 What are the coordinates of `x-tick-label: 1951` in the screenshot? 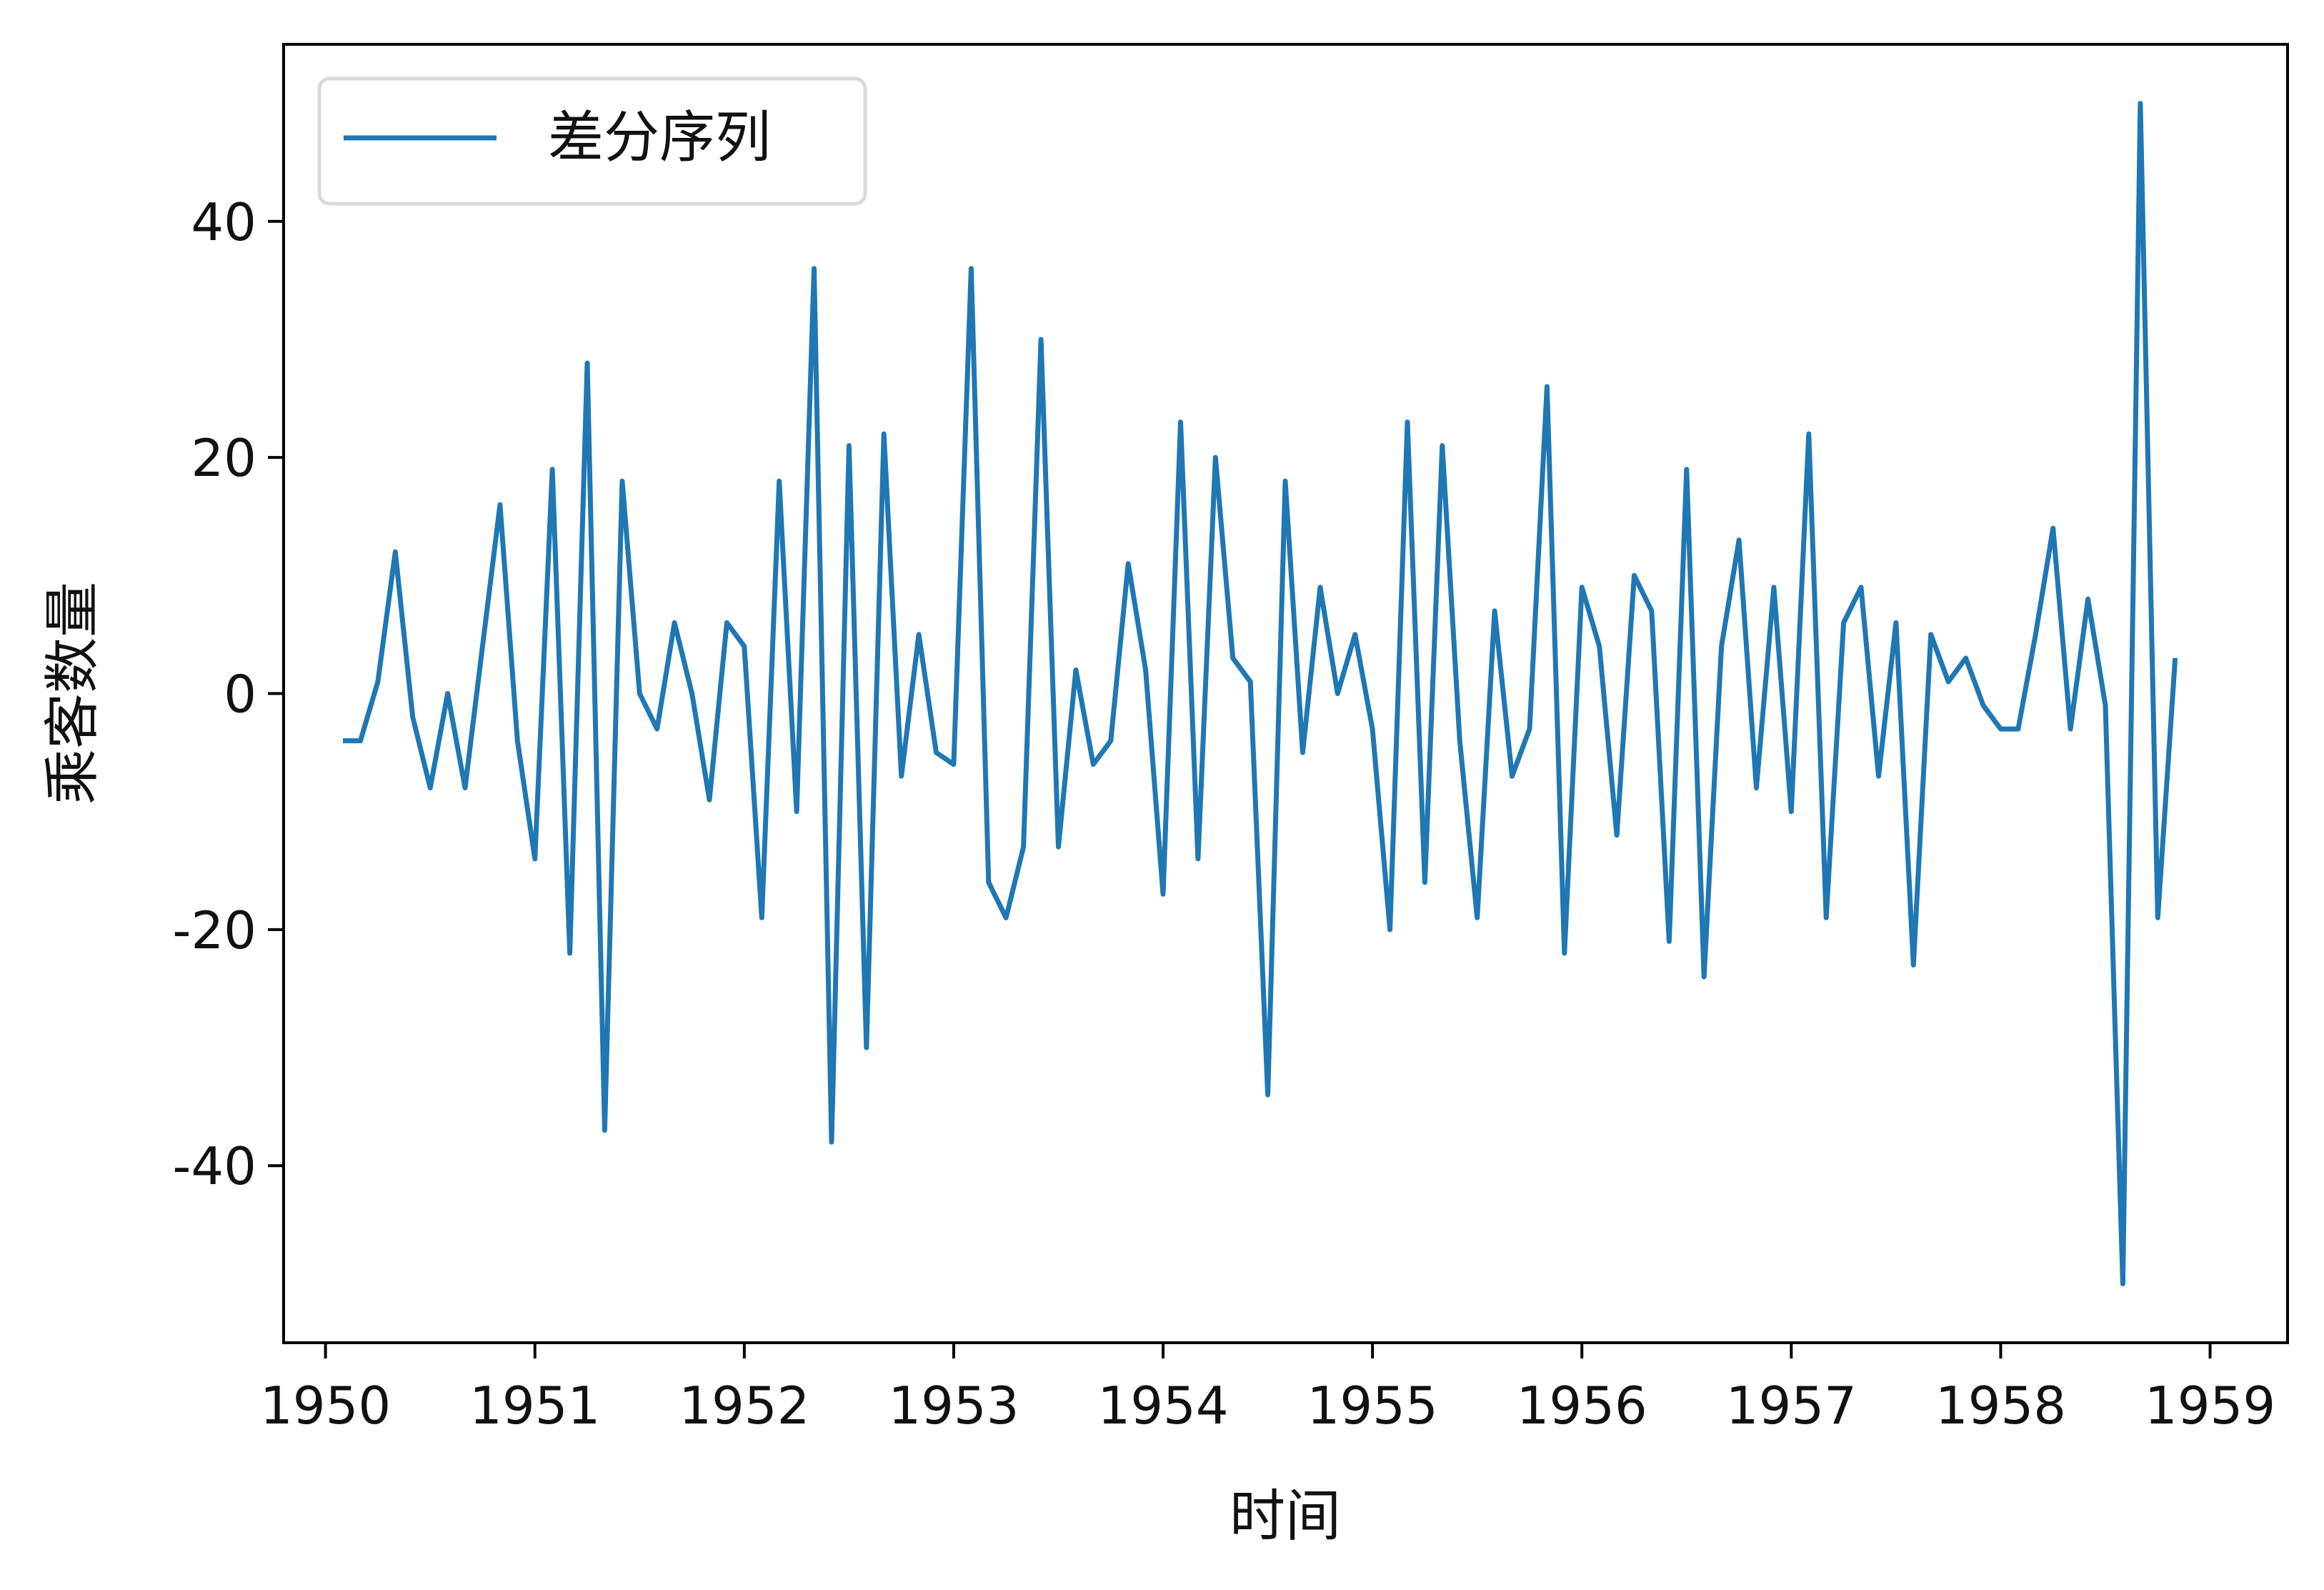 It's located at (534, 1406).